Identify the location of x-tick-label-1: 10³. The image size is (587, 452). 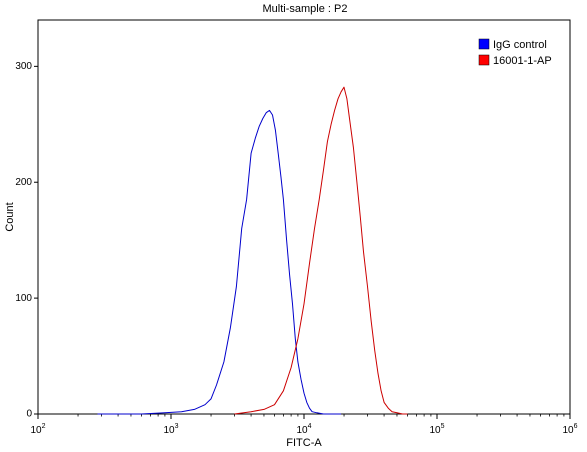
(170, 429).